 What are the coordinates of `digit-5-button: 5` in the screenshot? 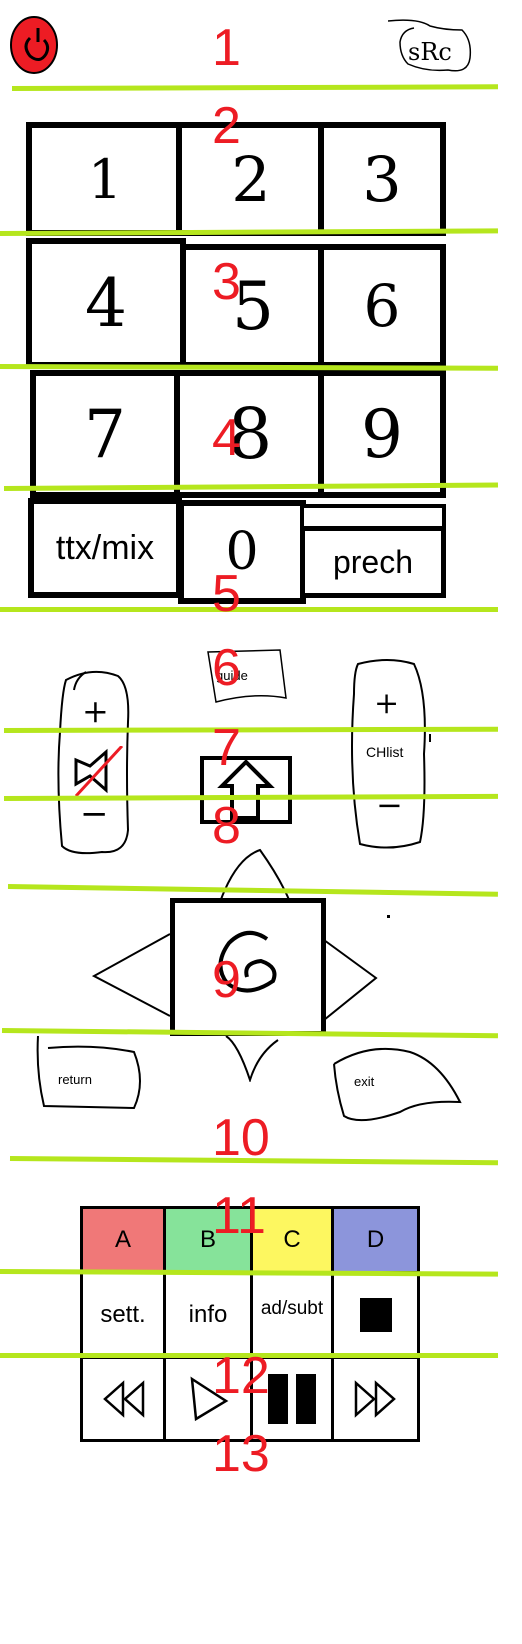 It's located at (253, 306).